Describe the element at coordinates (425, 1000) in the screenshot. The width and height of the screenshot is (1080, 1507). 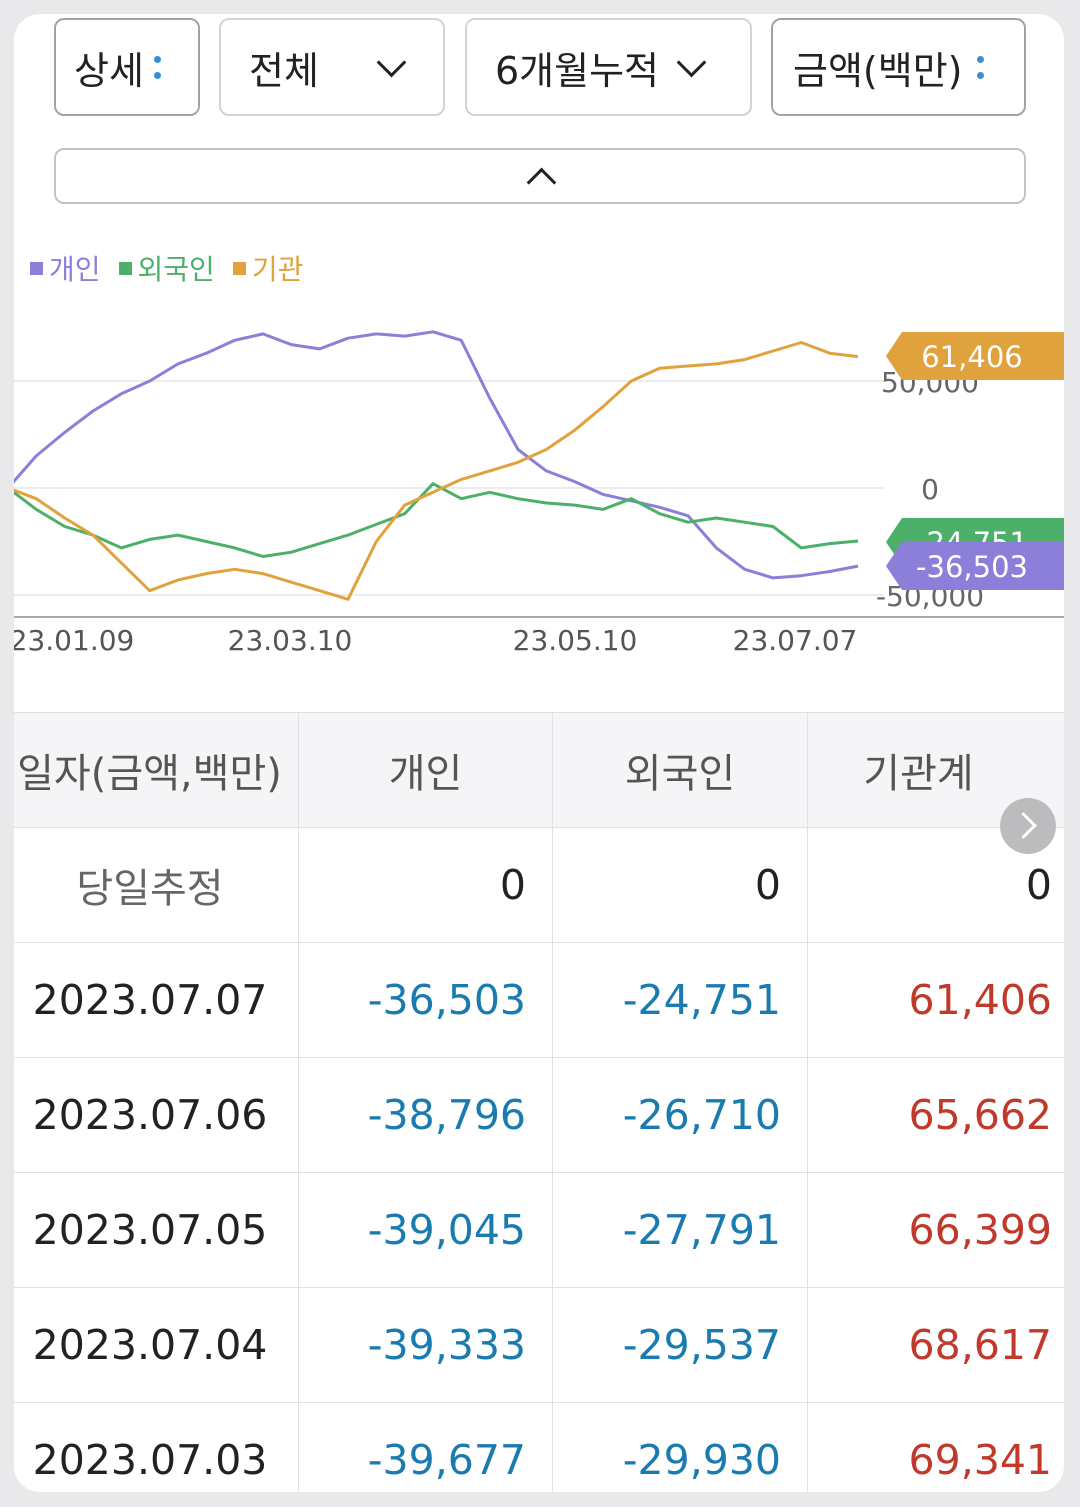
I see `cell-individual: -36,503` at that location.